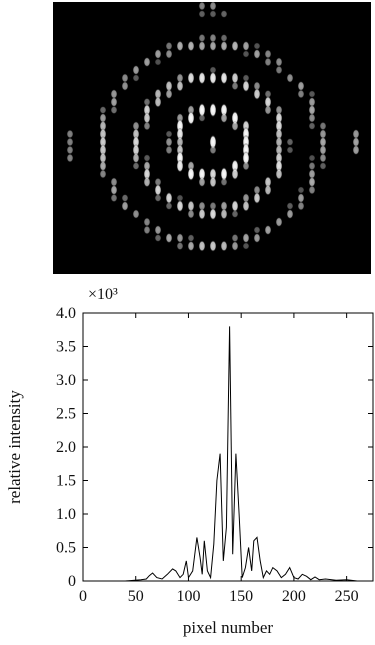  What do you see at coordinates (103, 294) in the screenshot?
I see `y-multiplier-label: ×10³` at bounding box center [103, 294].